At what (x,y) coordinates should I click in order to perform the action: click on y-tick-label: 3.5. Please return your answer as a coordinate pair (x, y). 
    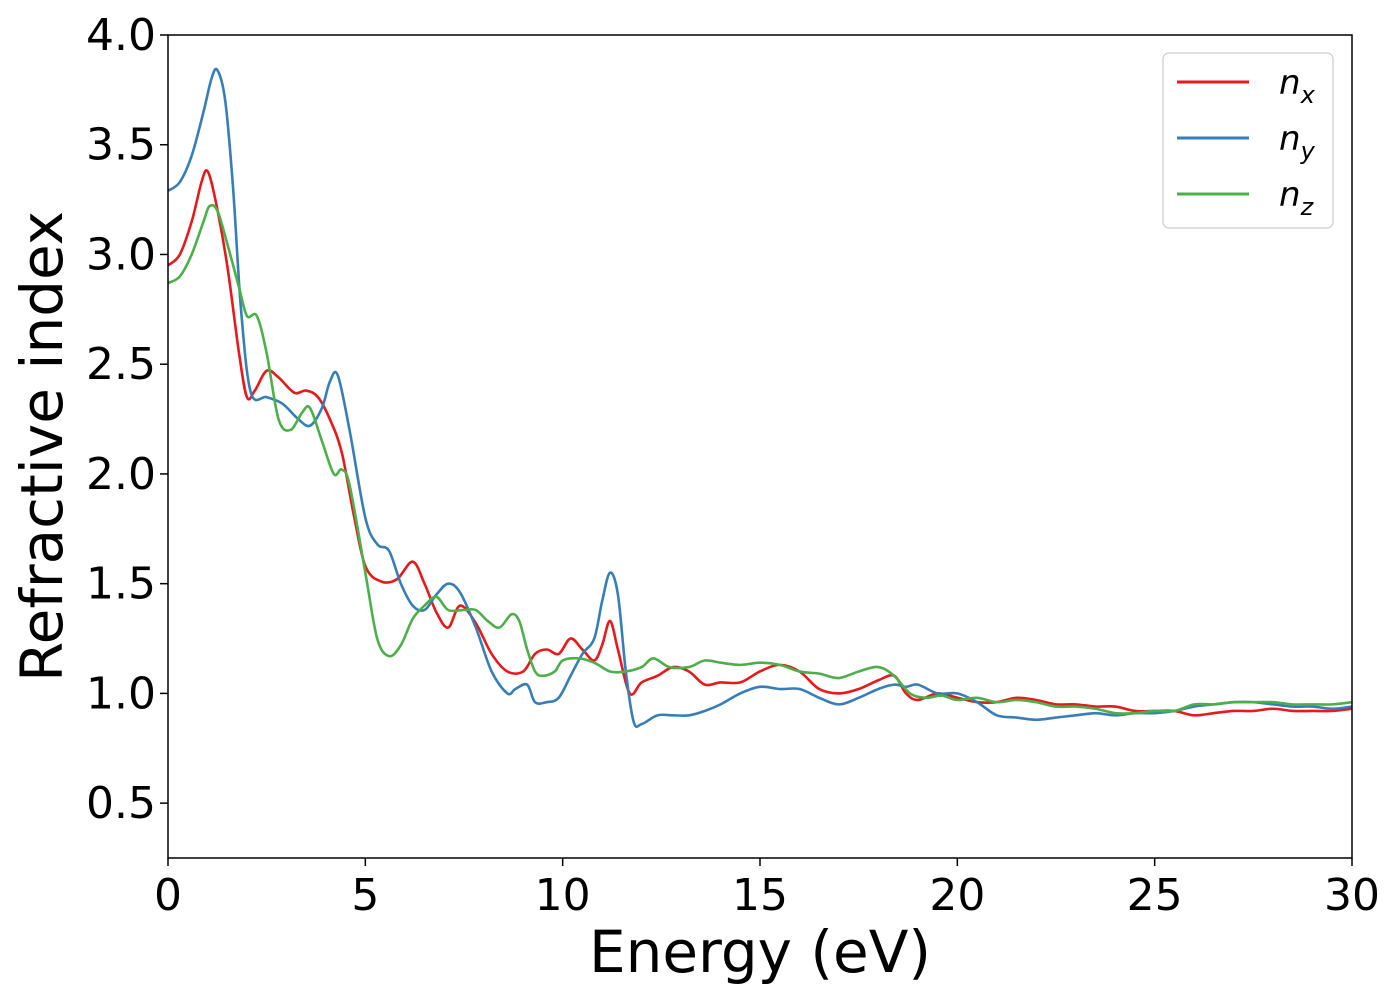
    Looking at the image, I should click on (121, 145).